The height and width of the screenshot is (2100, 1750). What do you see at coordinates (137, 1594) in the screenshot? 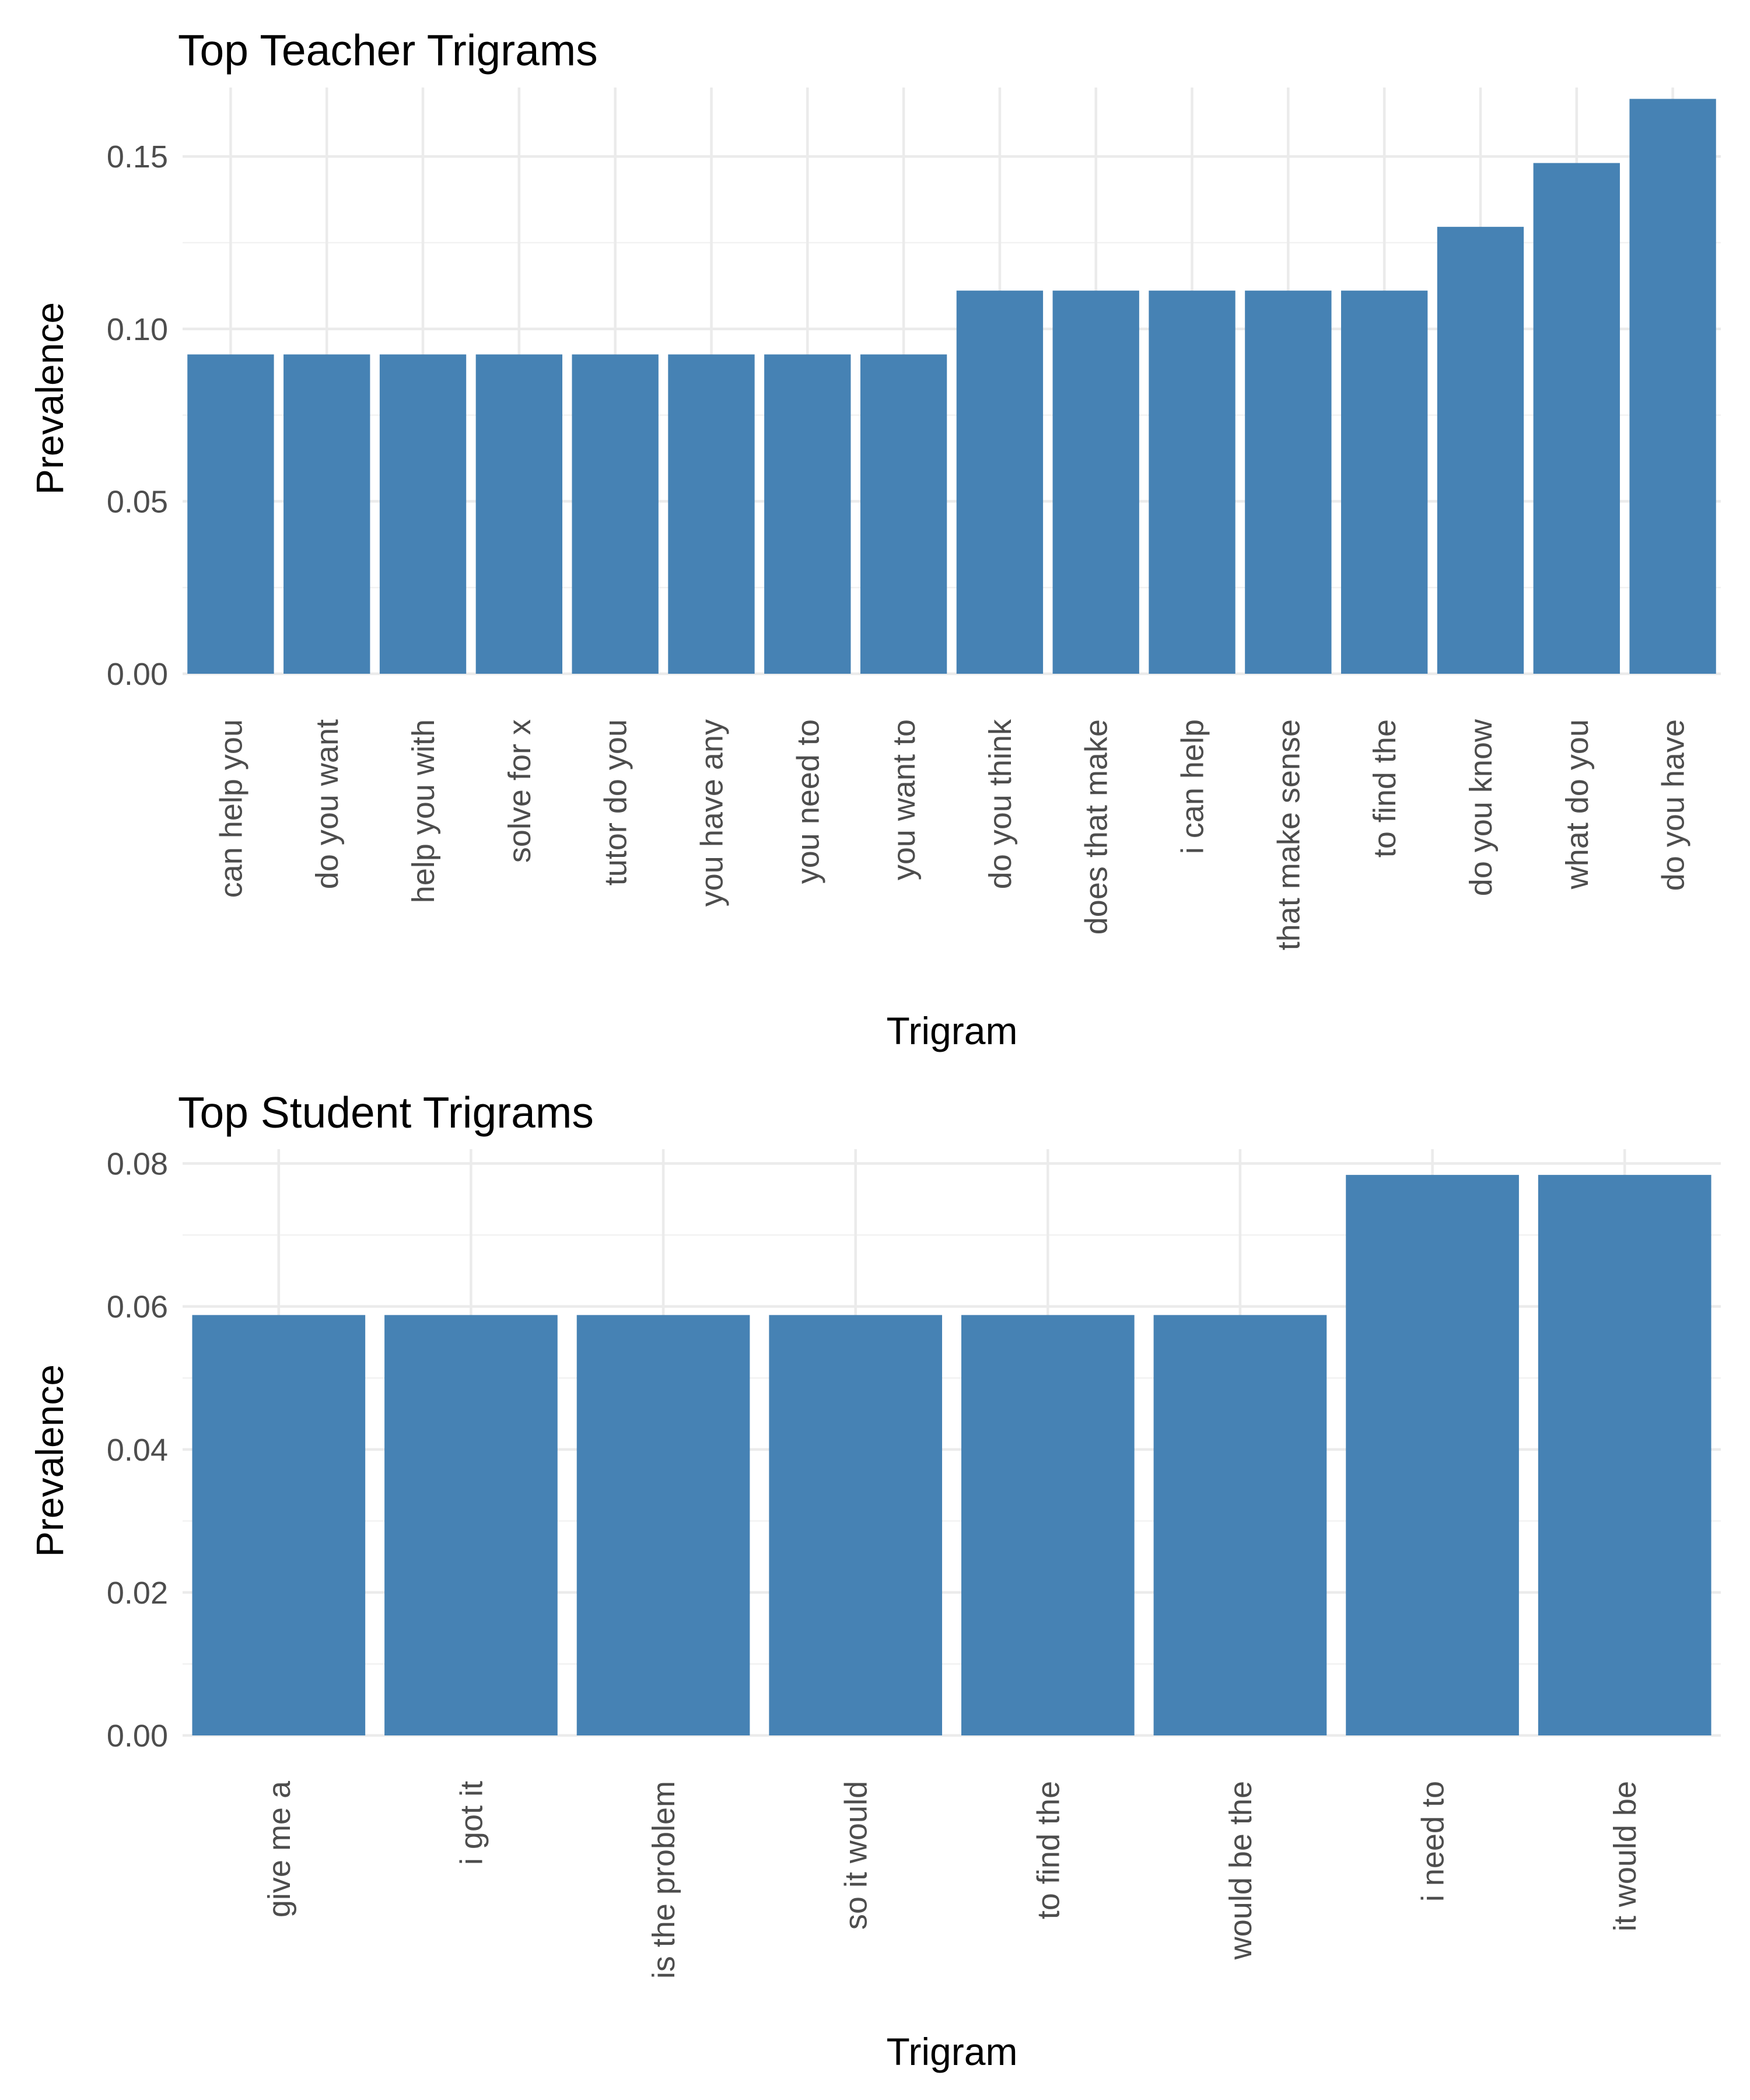
I see `student-y-tick-label: 0.02` at bounding box center [137, 1594].